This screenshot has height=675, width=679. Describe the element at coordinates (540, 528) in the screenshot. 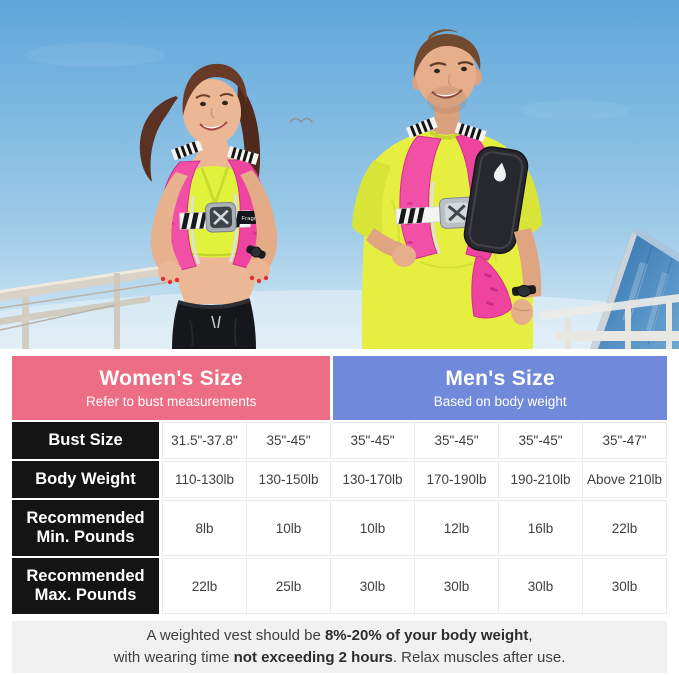

I see `table-cell: 16lb` at that location.